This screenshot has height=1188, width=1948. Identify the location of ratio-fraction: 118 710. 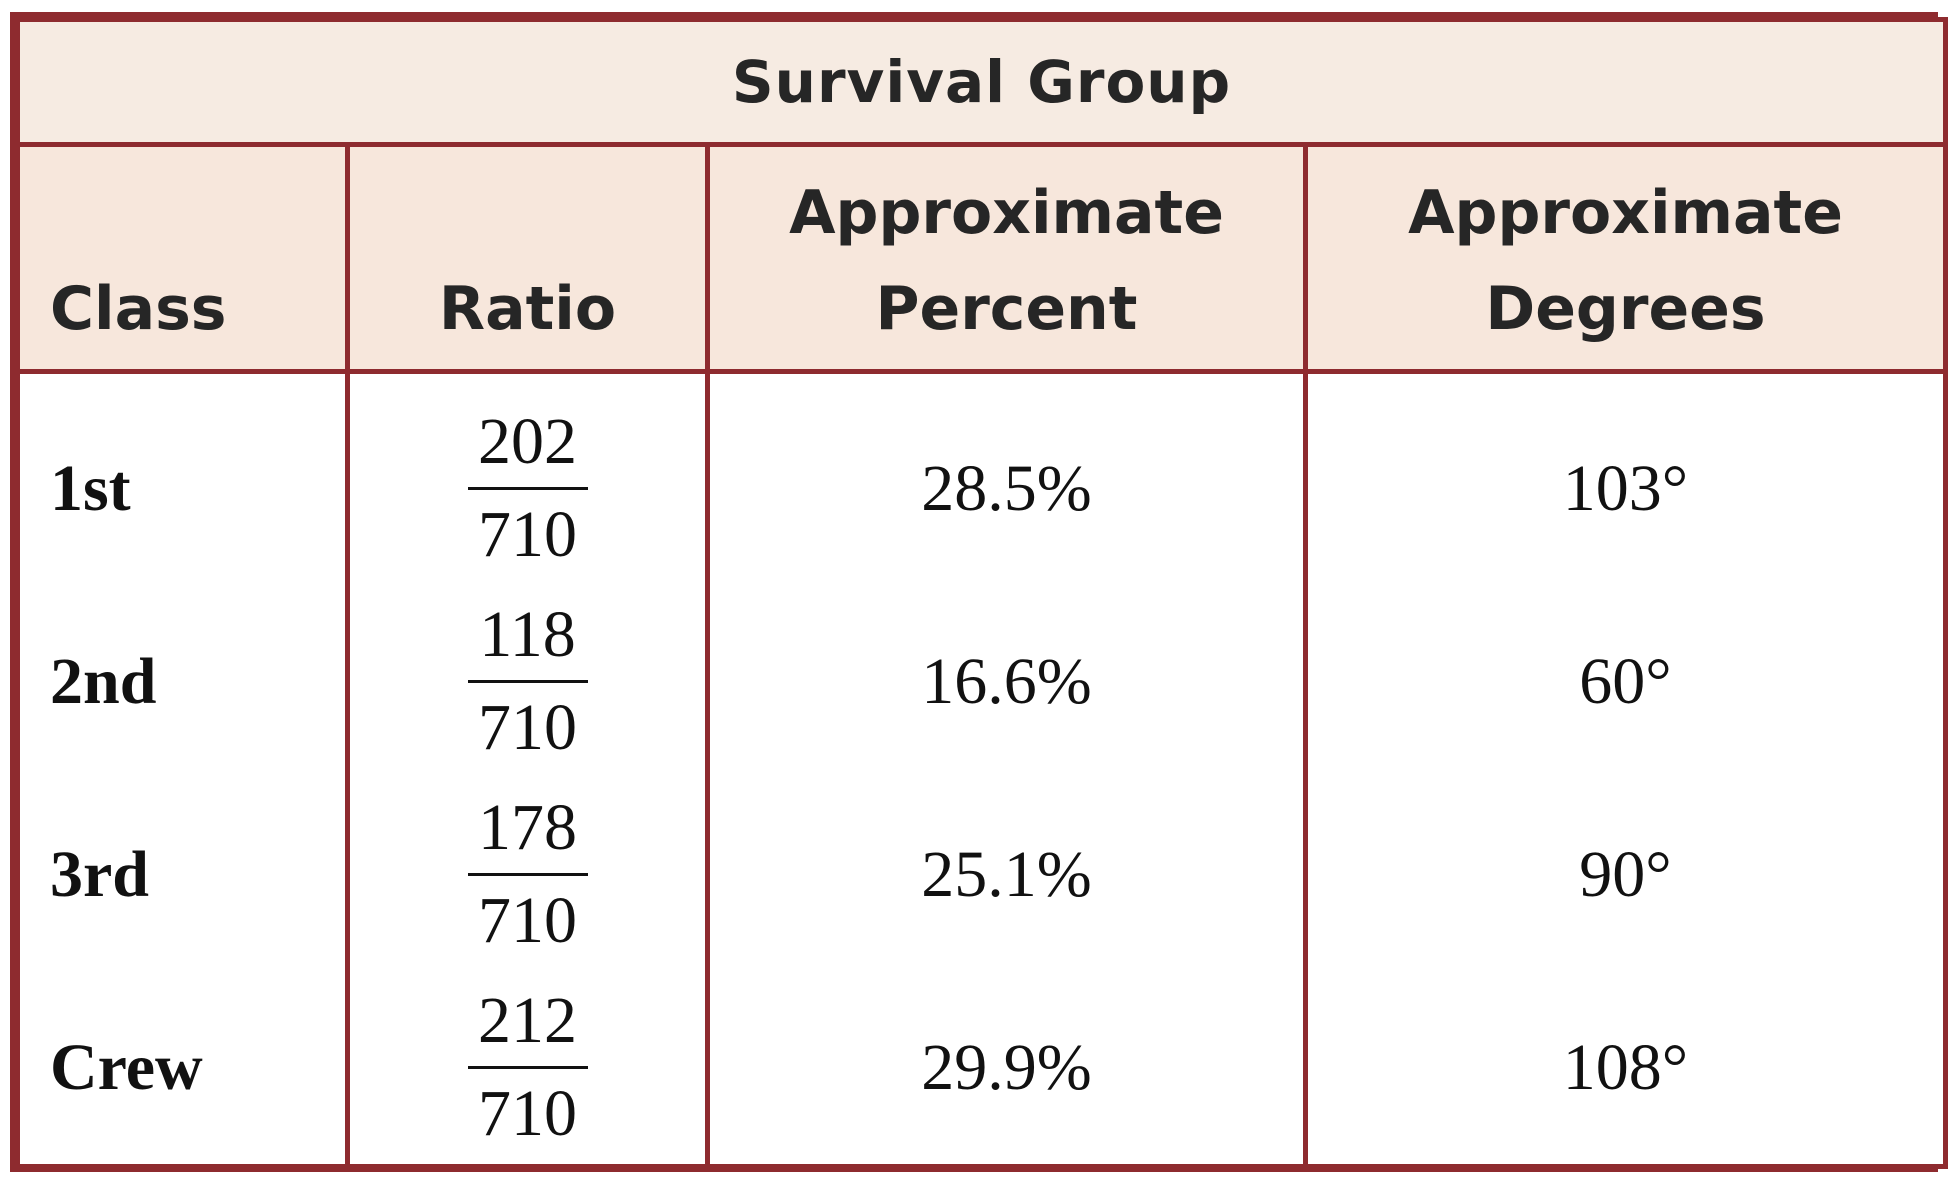
(527, 681).